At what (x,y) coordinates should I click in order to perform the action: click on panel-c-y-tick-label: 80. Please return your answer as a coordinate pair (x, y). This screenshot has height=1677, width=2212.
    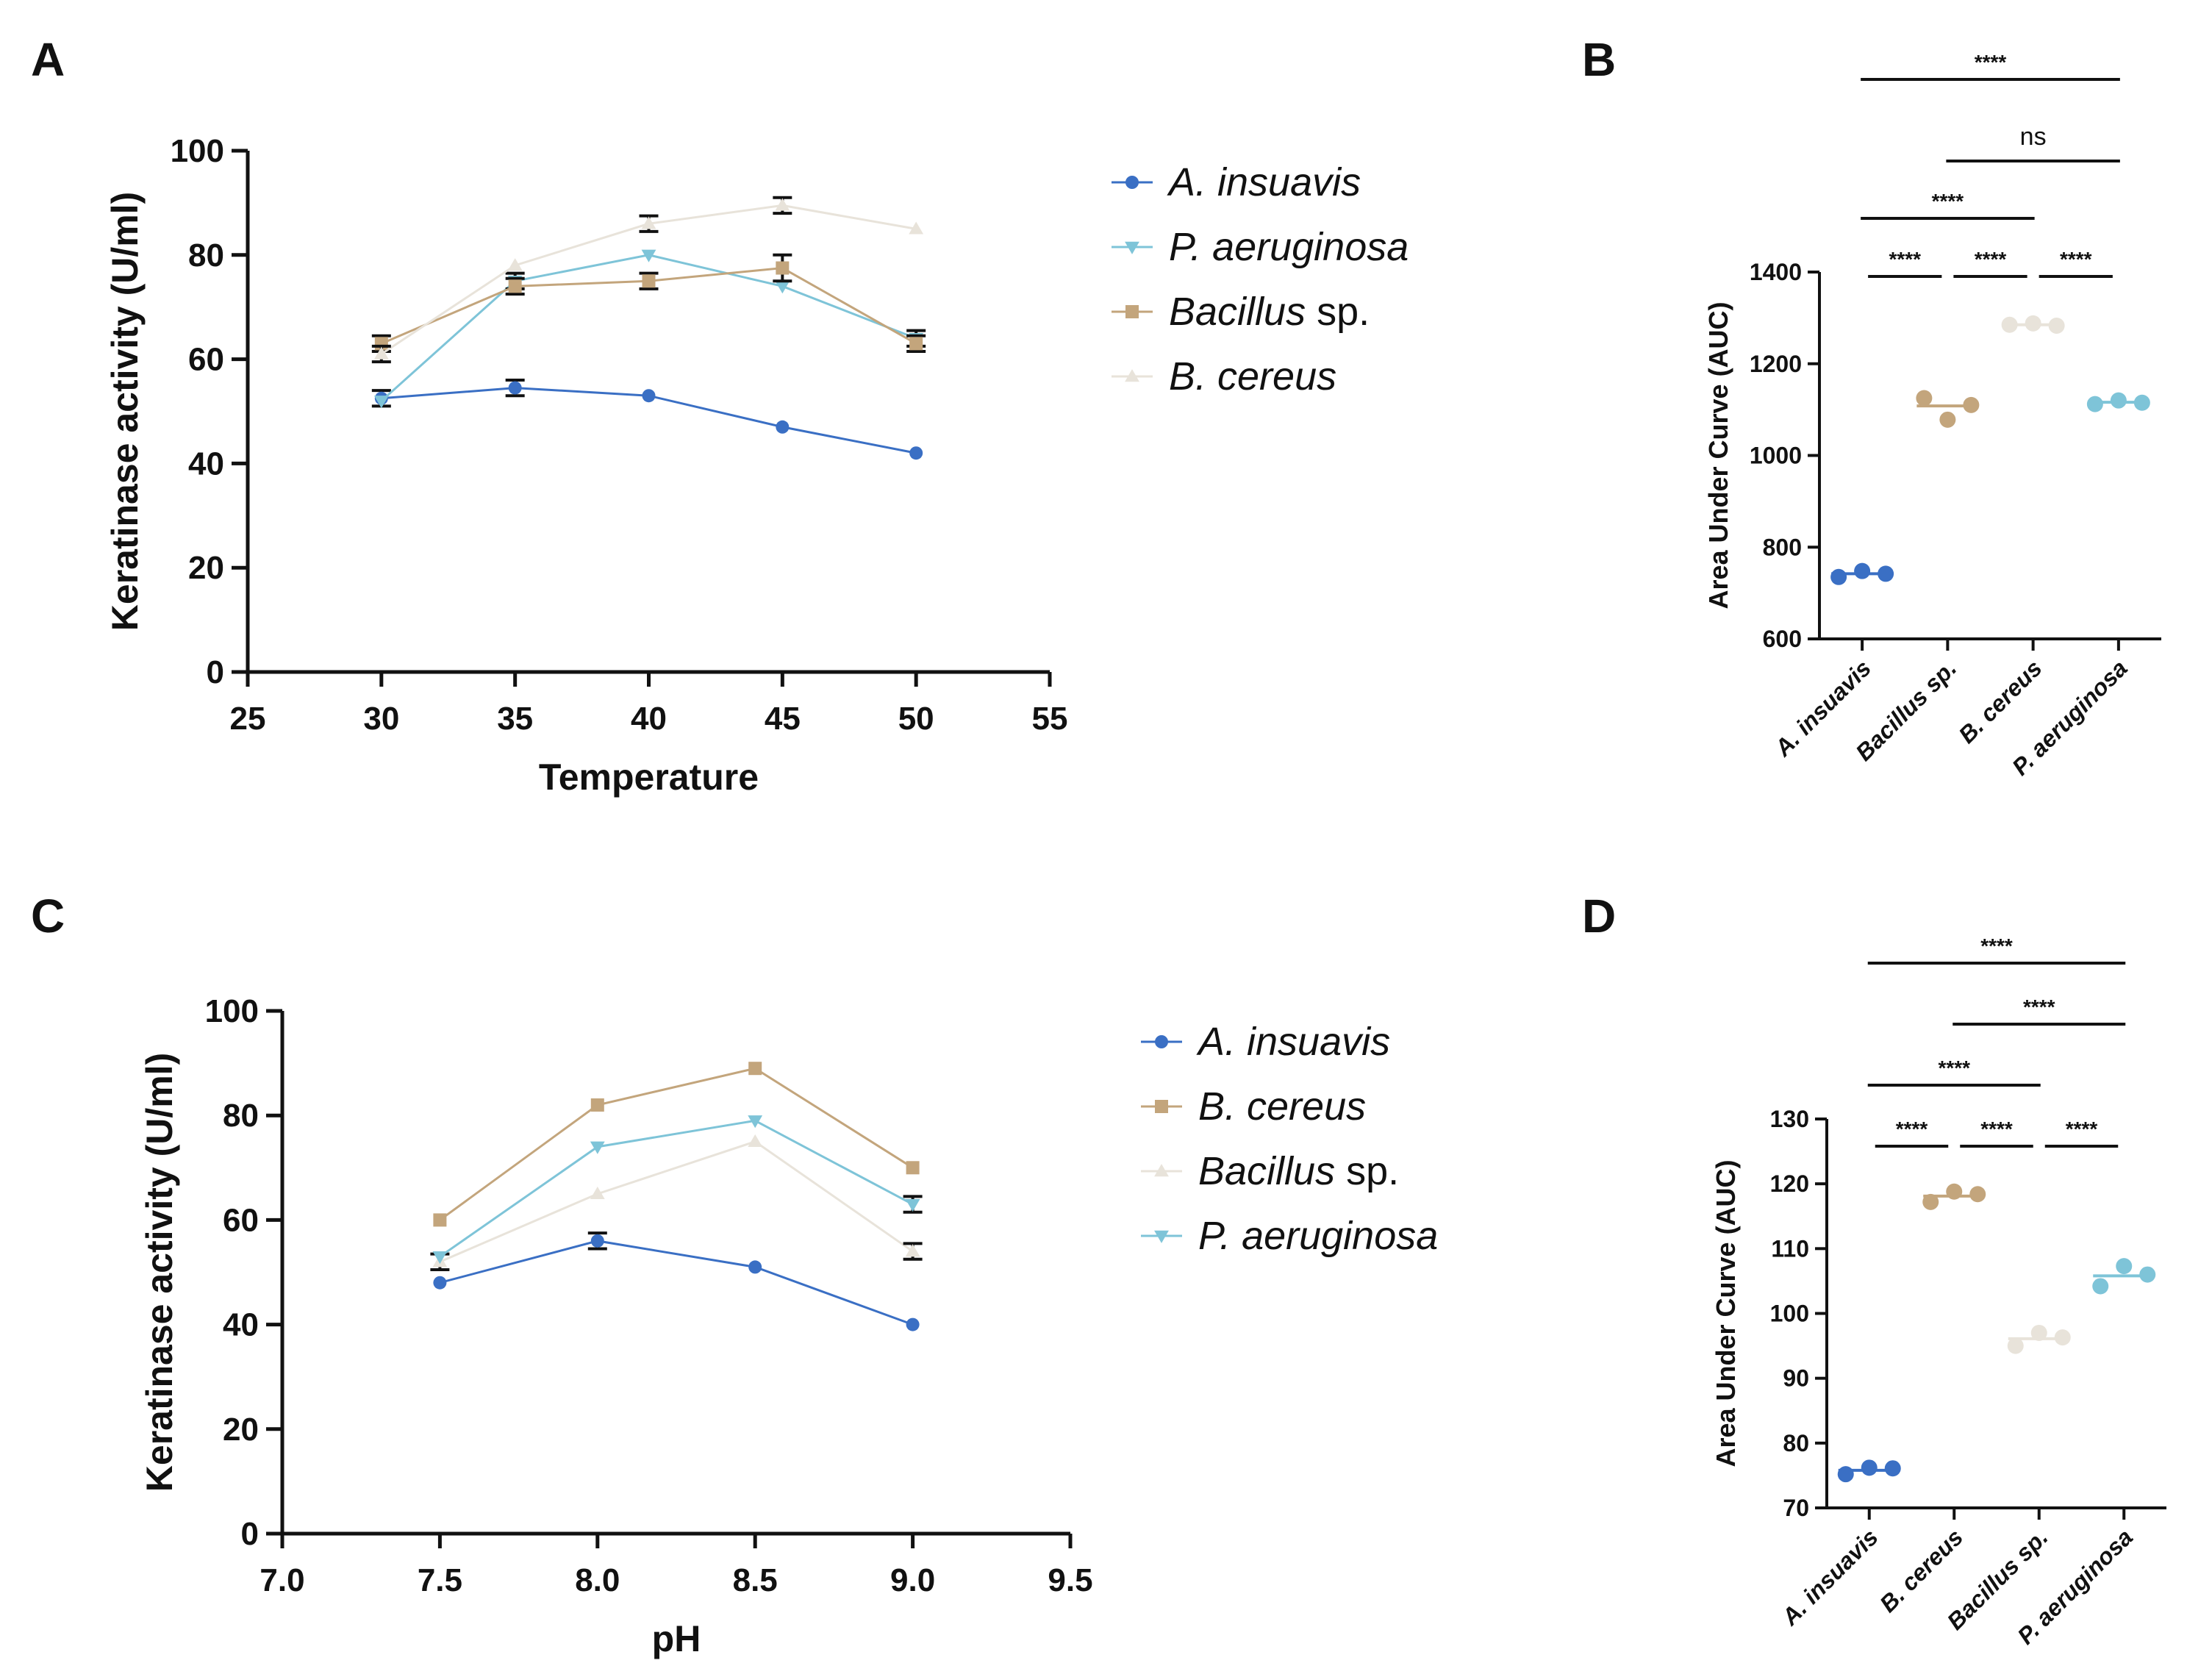
    Looking at the image, I should click on (241, 1116).